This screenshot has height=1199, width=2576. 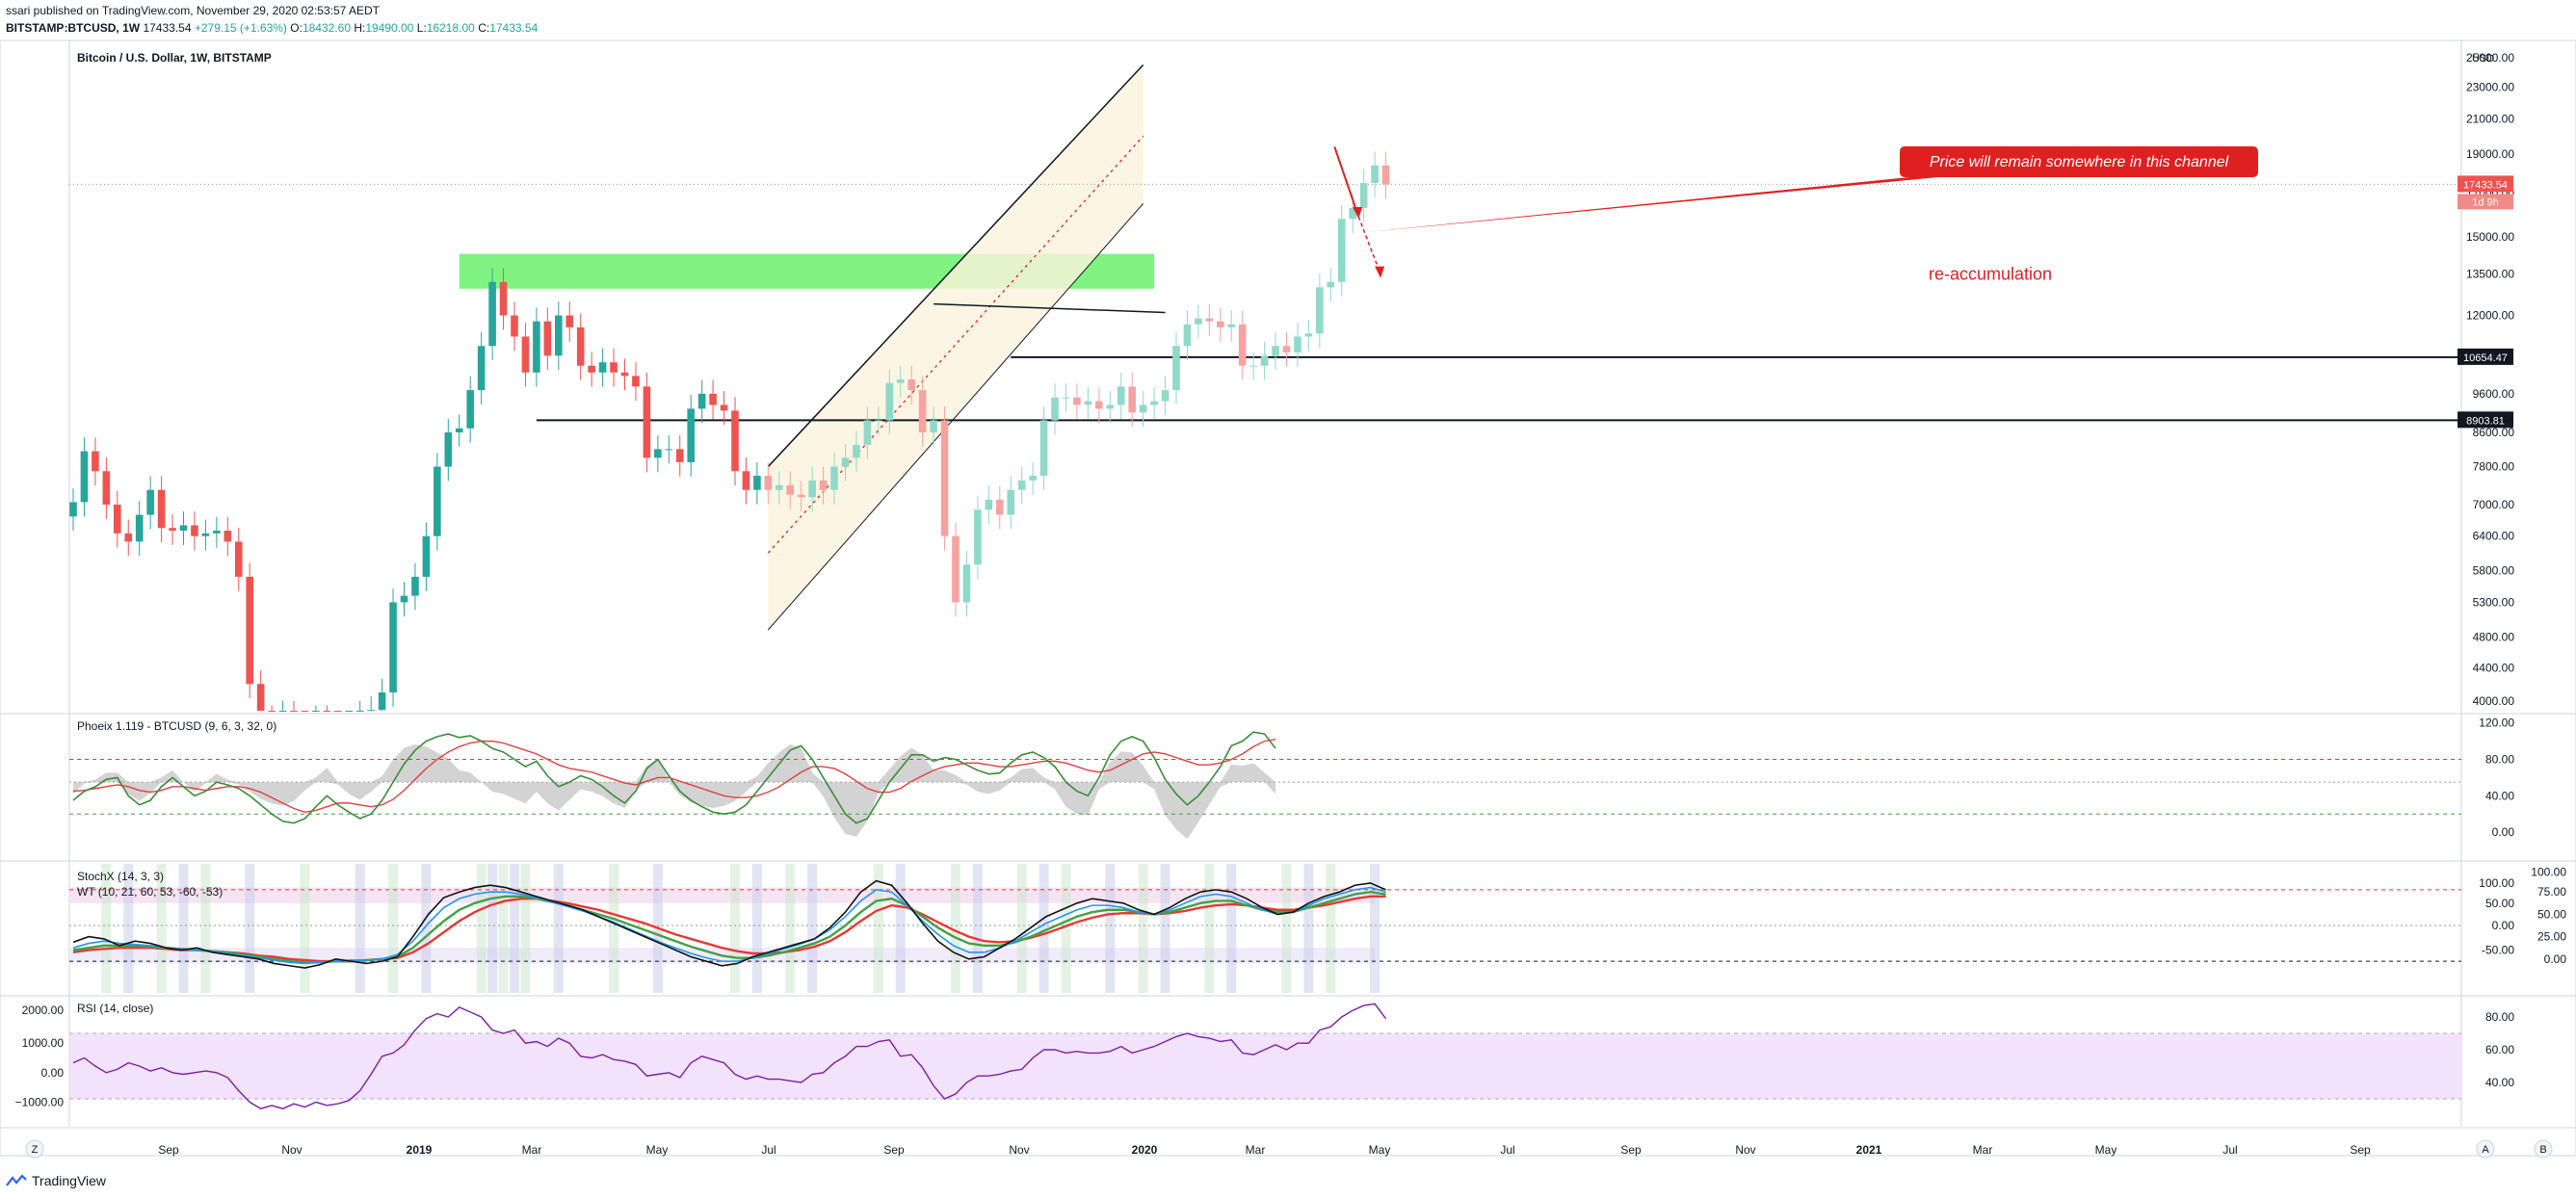 I want to click on channel-fill, so click(x=955, y=348).